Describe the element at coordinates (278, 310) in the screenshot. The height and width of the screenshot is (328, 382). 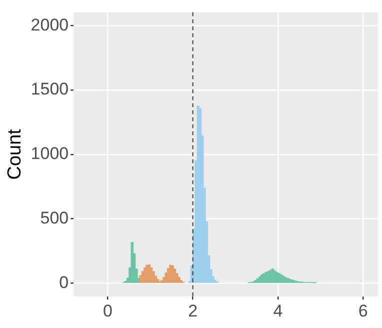
I see `x-tick-label: 4` at that location.